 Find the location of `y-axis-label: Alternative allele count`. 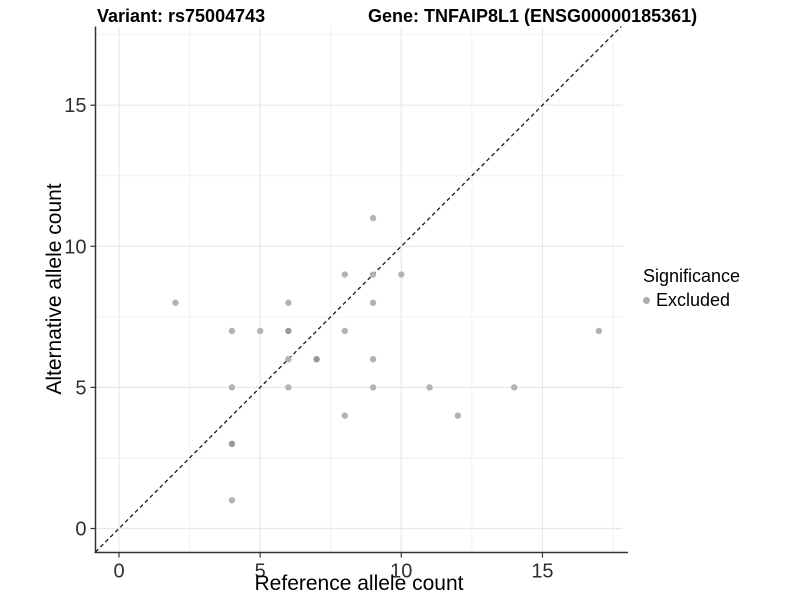

y-axis-label: Alternative allele count is located at coordinates (54, 289).